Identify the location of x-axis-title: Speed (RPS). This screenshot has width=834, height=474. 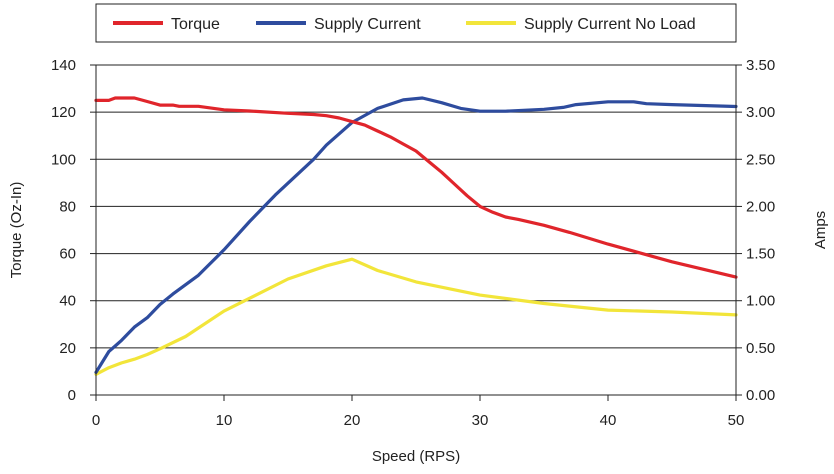
(416, 456).